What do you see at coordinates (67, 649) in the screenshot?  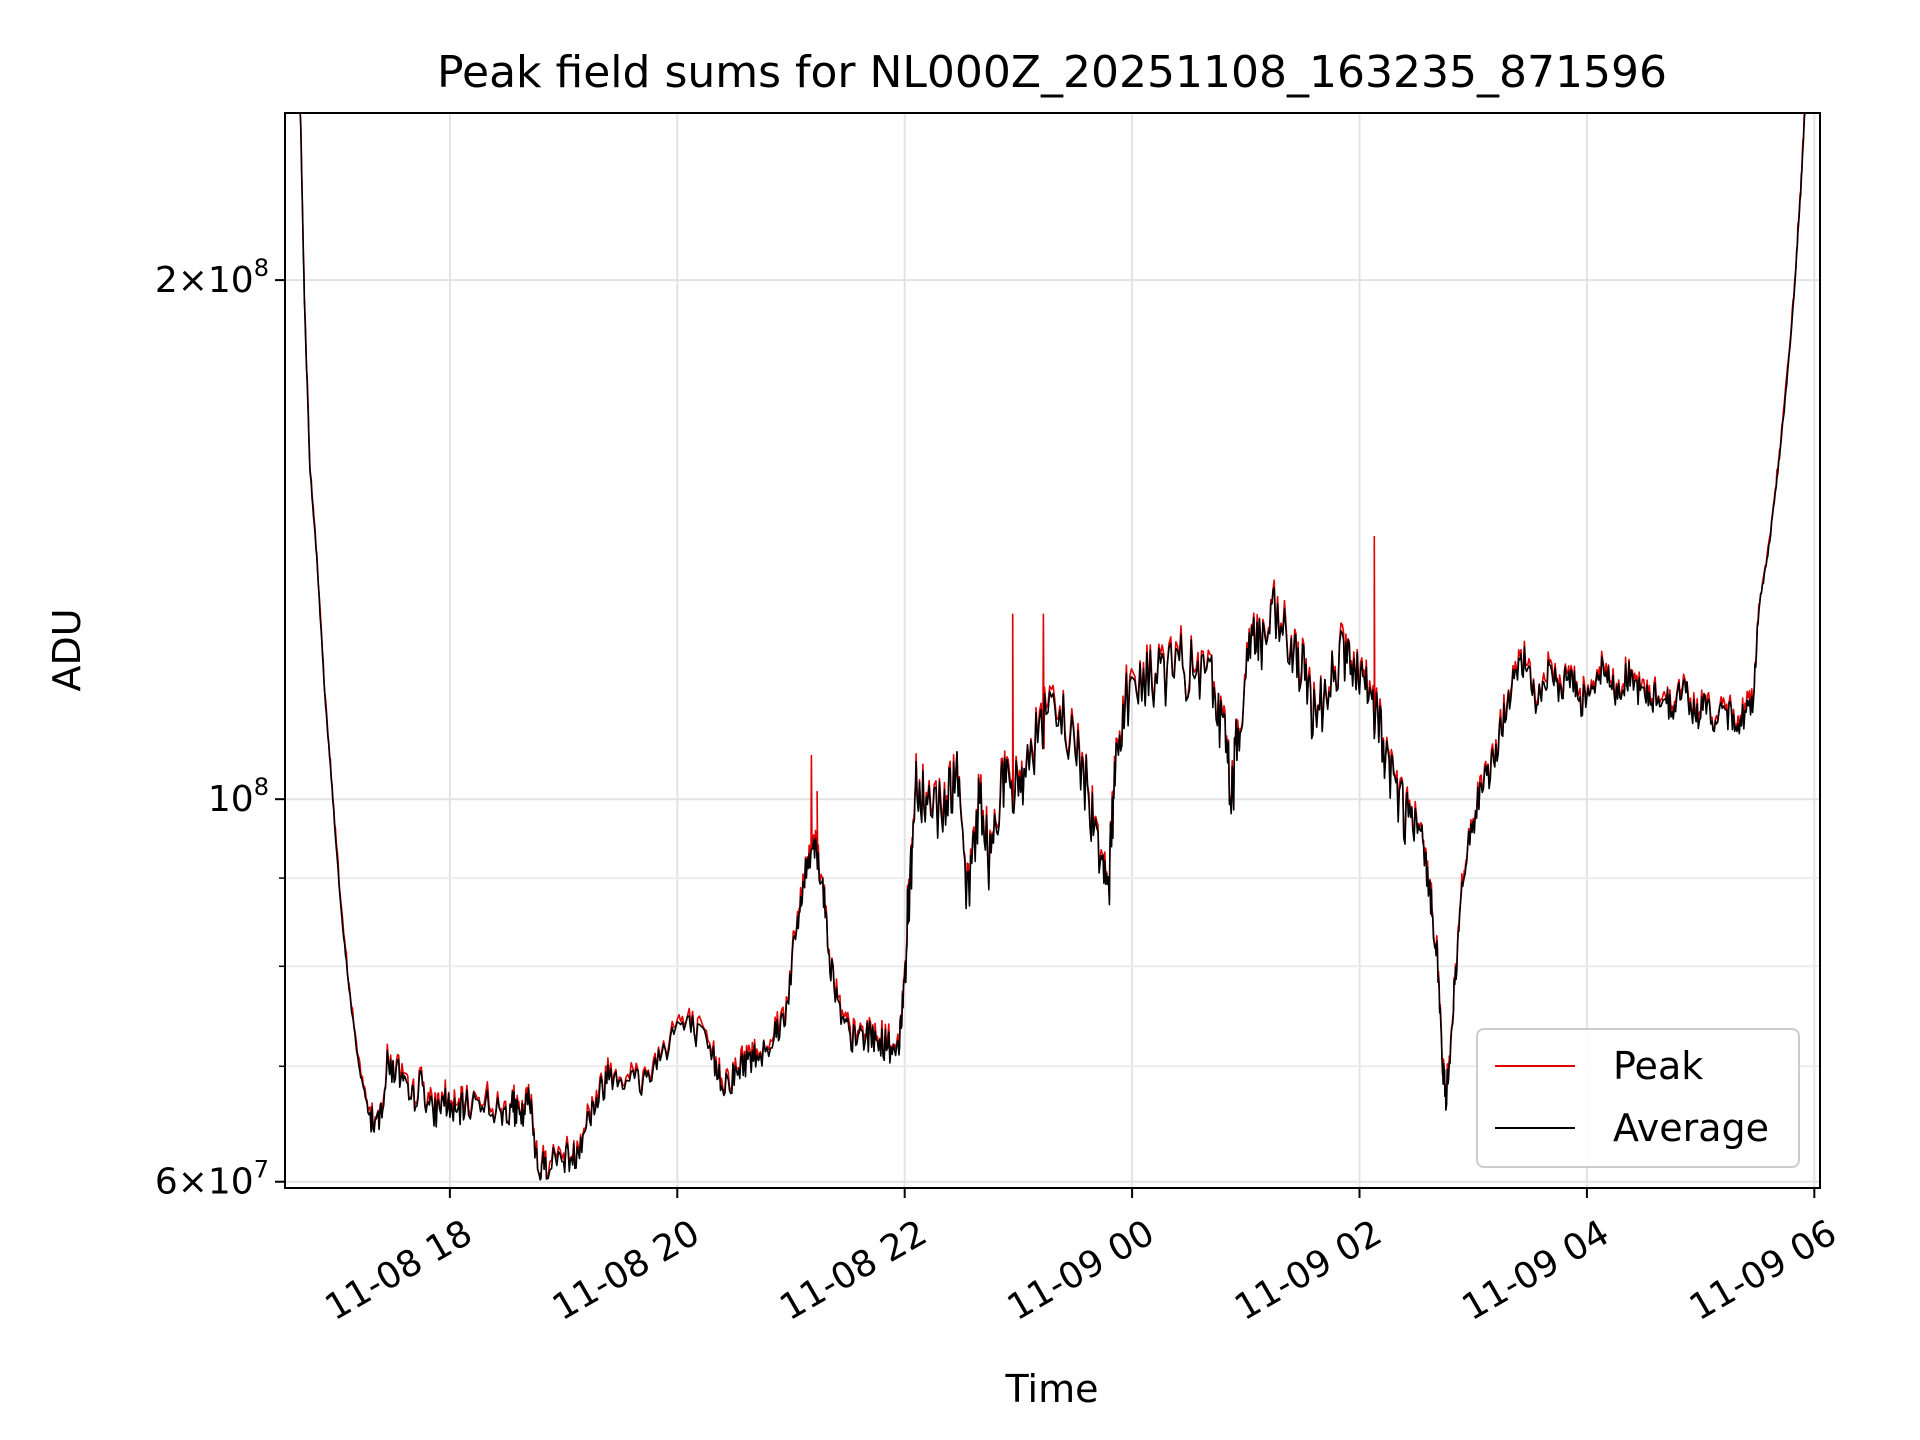 I see `y-axis-label: ADU` at bounding box center [67, 649].